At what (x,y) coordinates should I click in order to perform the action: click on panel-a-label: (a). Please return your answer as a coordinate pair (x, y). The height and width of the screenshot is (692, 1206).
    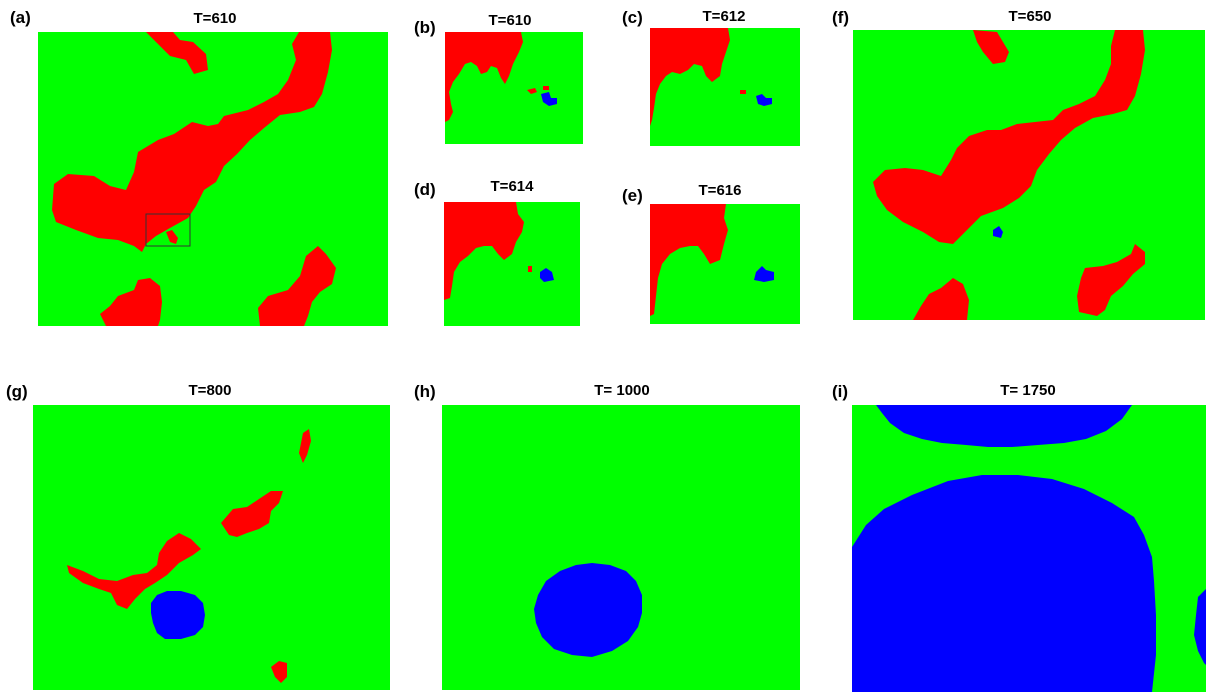
    Looking at the image, I should click on (20, 17).